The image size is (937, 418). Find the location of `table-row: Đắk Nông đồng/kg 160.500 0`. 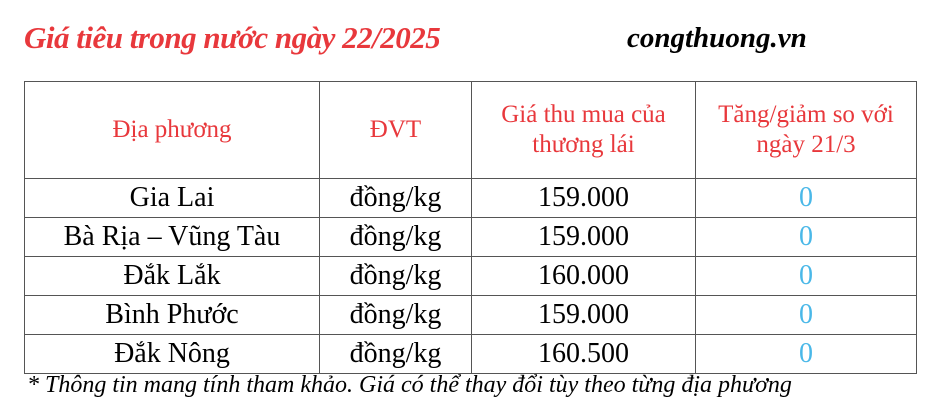

table-row: Đắk Nông đồng/kg 160.500 0 is located at coordinates (470, 354).